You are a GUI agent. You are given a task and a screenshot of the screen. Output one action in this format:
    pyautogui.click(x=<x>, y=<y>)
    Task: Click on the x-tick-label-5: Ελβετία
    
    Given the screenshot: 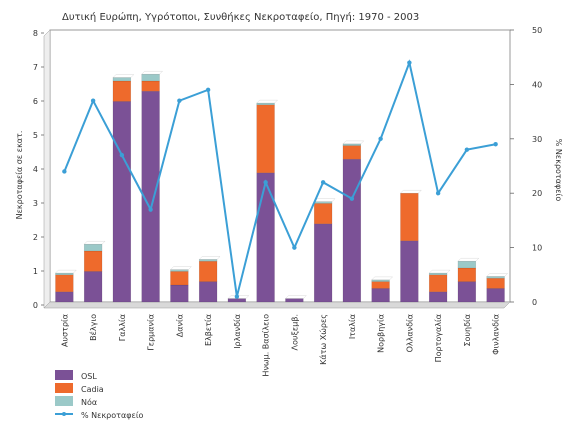 What is the action you would take?
    pyautogui.click(x=208, y=330)
    